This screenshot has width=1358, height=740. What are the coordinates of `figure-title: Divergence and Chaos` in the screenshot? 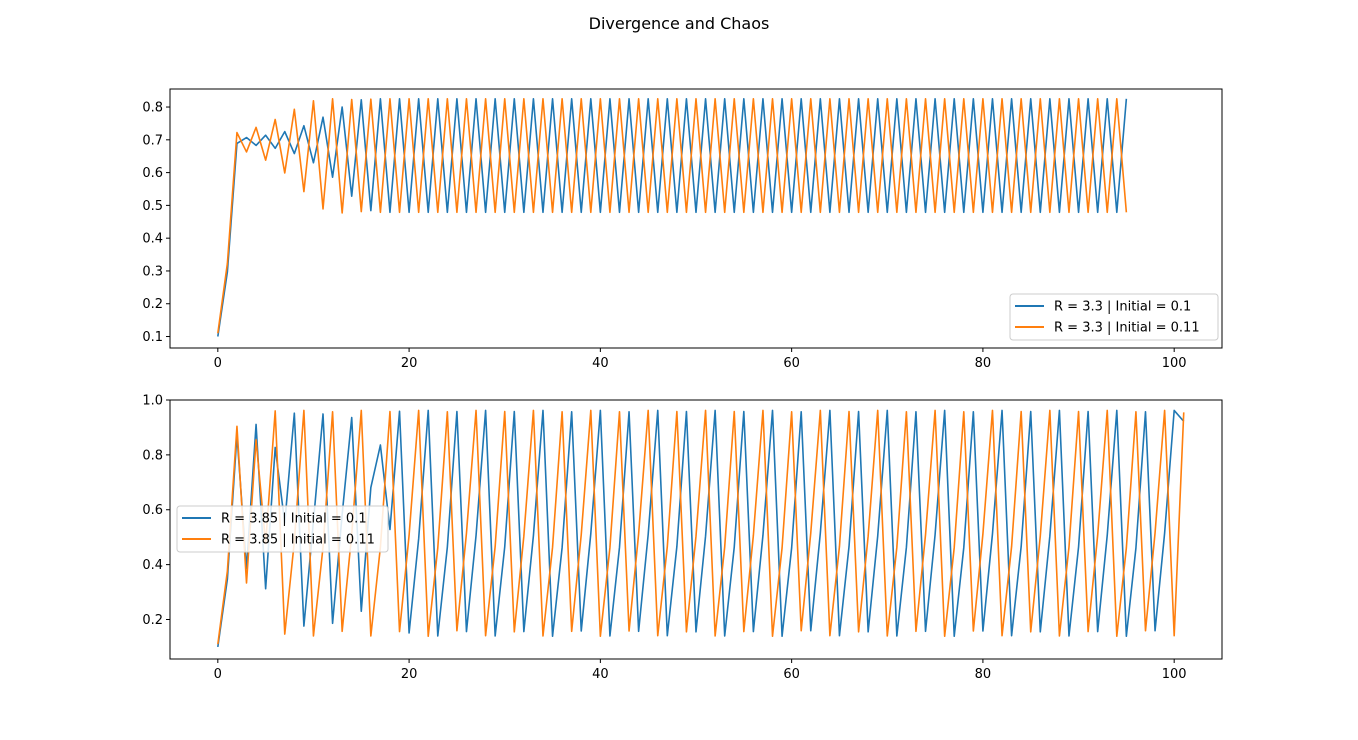 It's located at (679, 23).